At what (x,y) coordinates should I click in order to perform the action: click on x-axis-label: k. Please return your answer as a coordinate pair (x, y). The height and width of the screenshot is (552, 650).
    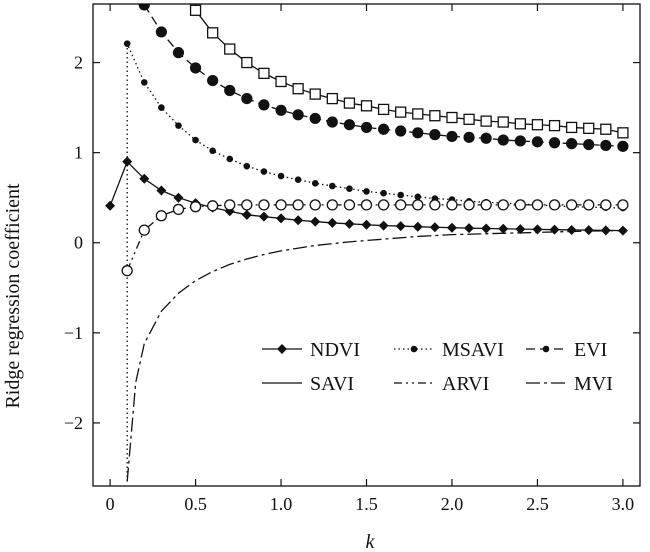
    Looking at the image, I should click on (371, 541).